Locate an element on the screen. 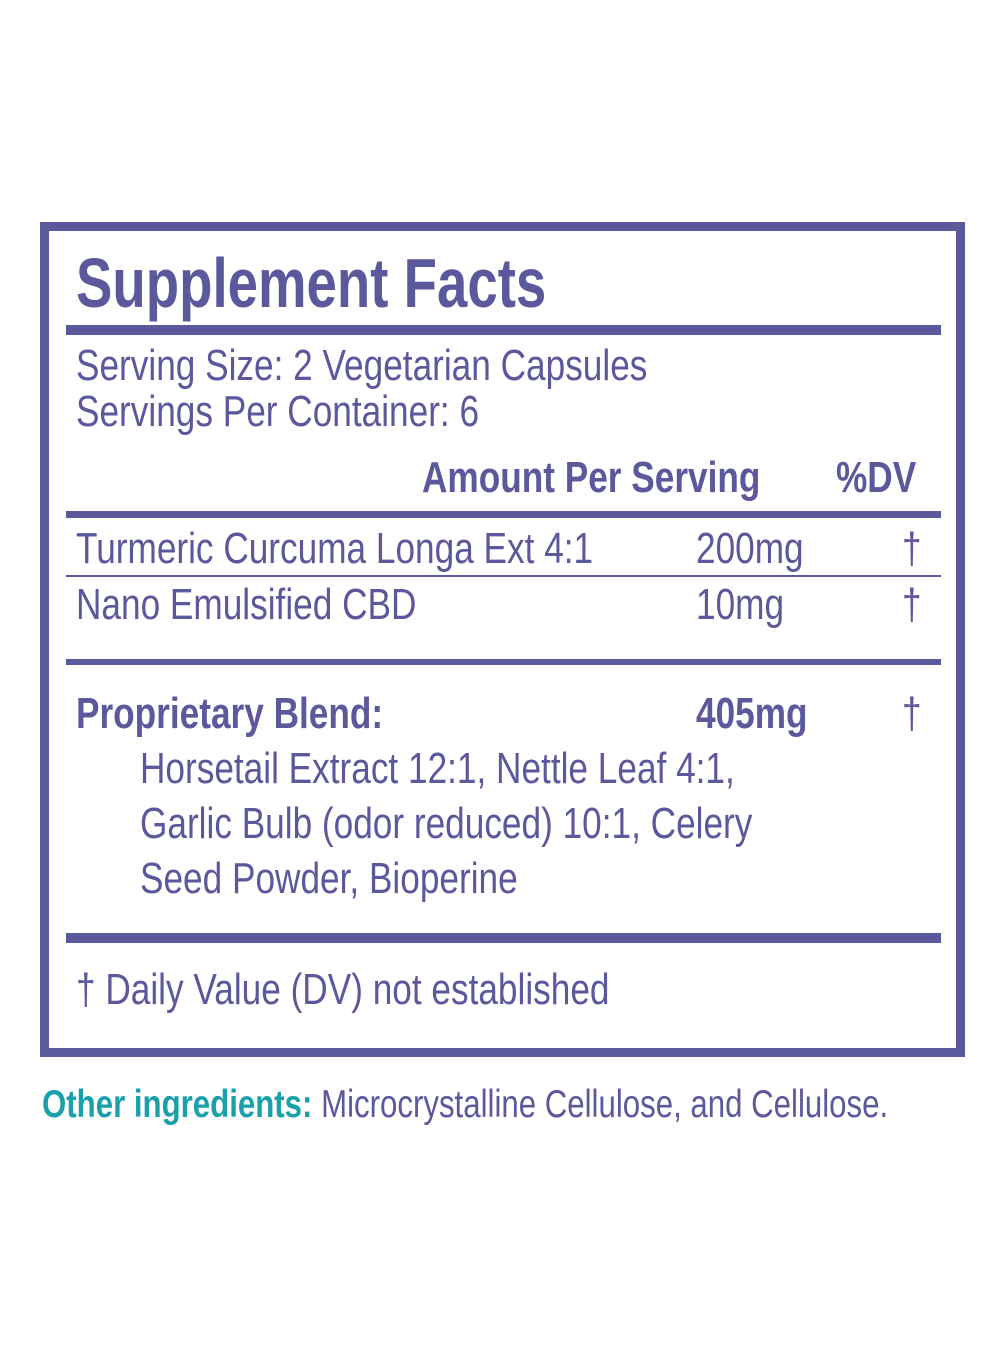 Image resolution: width=1000 pixels, height=1350 pixels. page-title: Supplement Facts is located at coordinates (311, 283).